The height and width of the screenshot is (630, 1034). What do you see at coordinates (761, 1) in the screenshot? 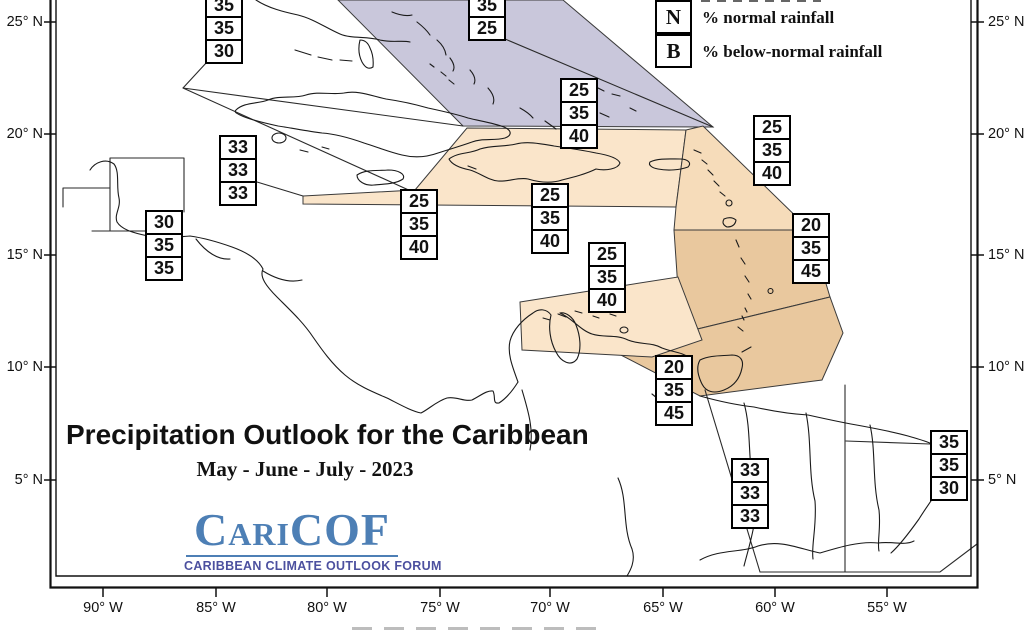
I see `legend-clipped-text-sliver` at bounding box center [761, 1].